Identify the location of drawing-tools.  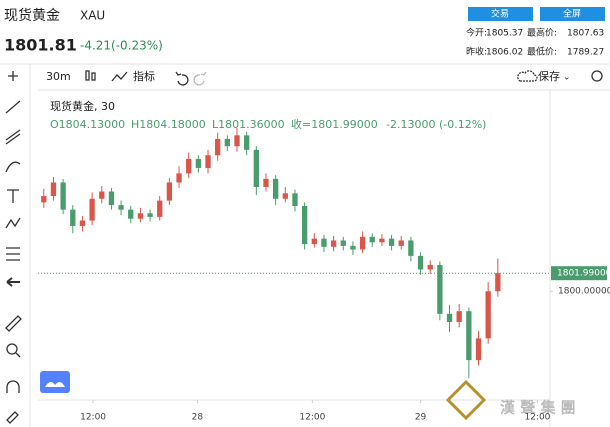
(13, 247).